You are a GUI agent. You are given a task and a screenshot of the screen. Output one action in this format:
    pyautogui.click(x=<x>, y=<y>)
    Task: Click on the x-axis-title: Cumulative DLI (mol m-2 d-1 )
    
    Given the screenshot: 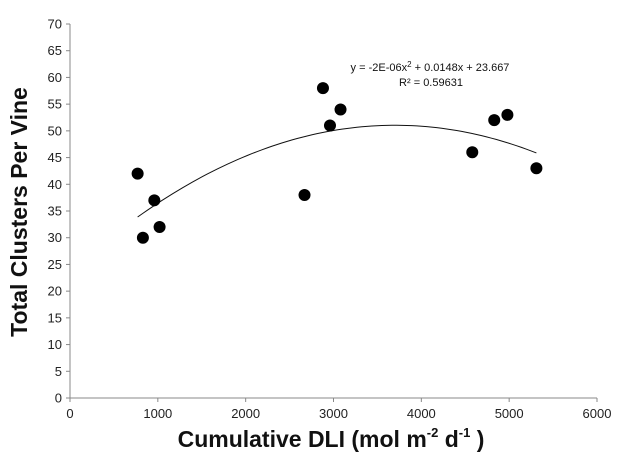 What is the action you would take?
    pyautogui.click(x=331, y=438)
    